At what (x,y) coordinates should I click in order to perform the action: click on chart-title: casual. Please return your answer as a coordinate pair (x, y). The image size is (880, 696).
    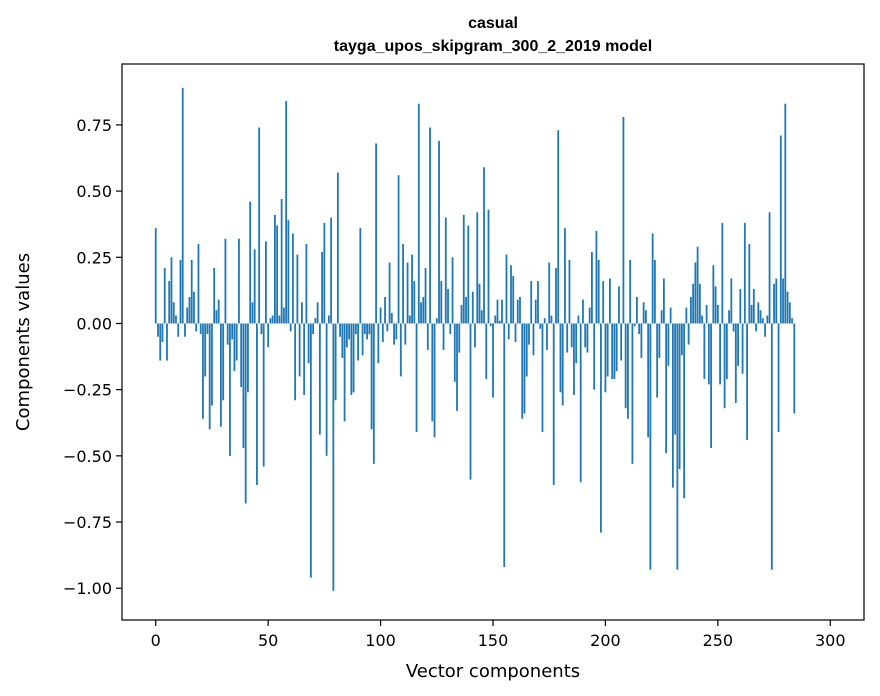
    Looking at the image, I should click on (493, 23).